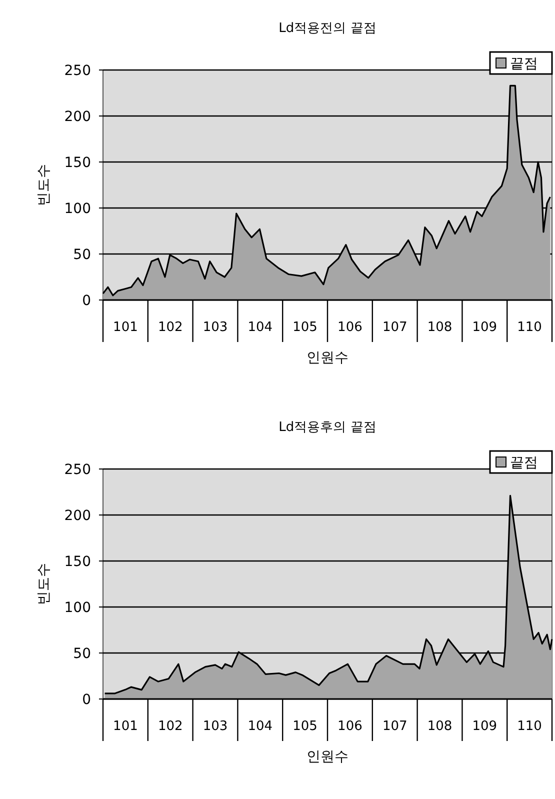 The width and height of the screenshot is (555, 799). Describe the element at coordinates (327, 427) in the screenshot. I see `chart-title: Ld적용후의 끝점` at that location.